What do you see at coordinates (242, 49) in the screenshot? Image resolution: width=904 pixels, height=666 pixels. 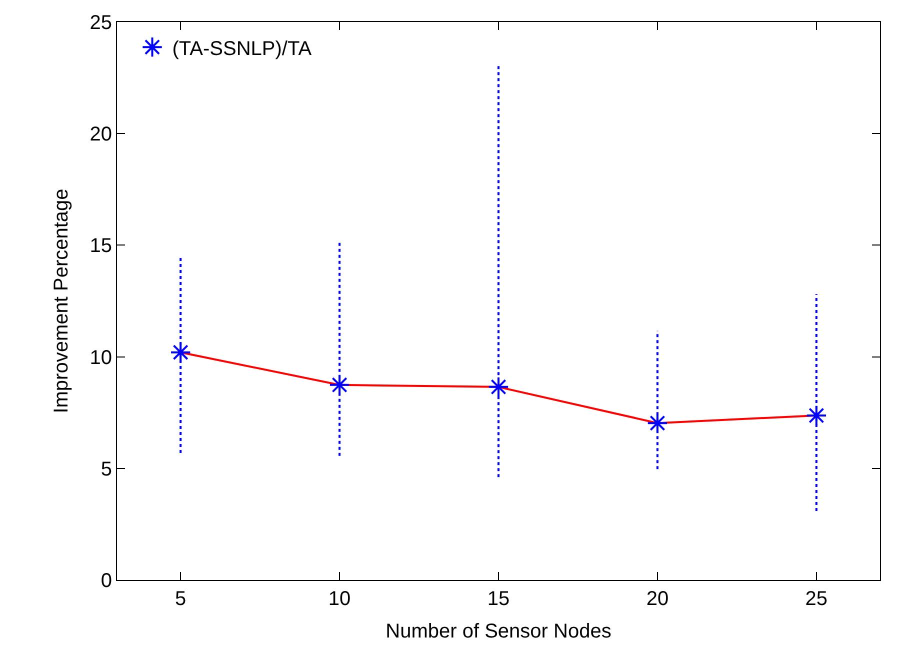 I see `legend-label: (TA-SSNLP)/TA` at bounding box center [242, 49].